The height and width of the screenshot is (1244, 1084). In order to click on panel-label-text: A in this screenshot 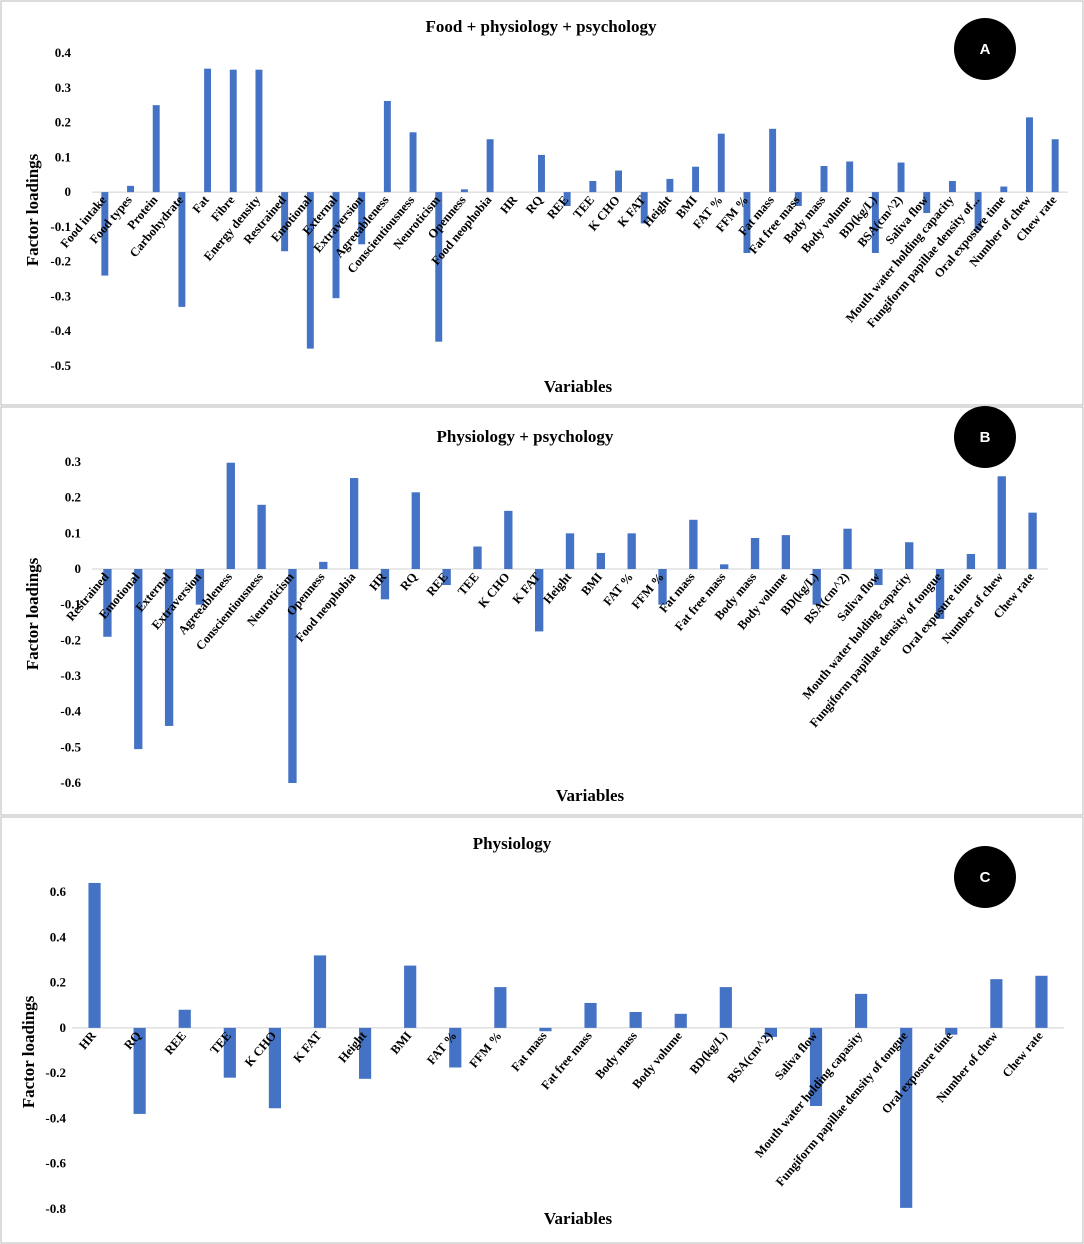, I will do `click(985, 49)`.